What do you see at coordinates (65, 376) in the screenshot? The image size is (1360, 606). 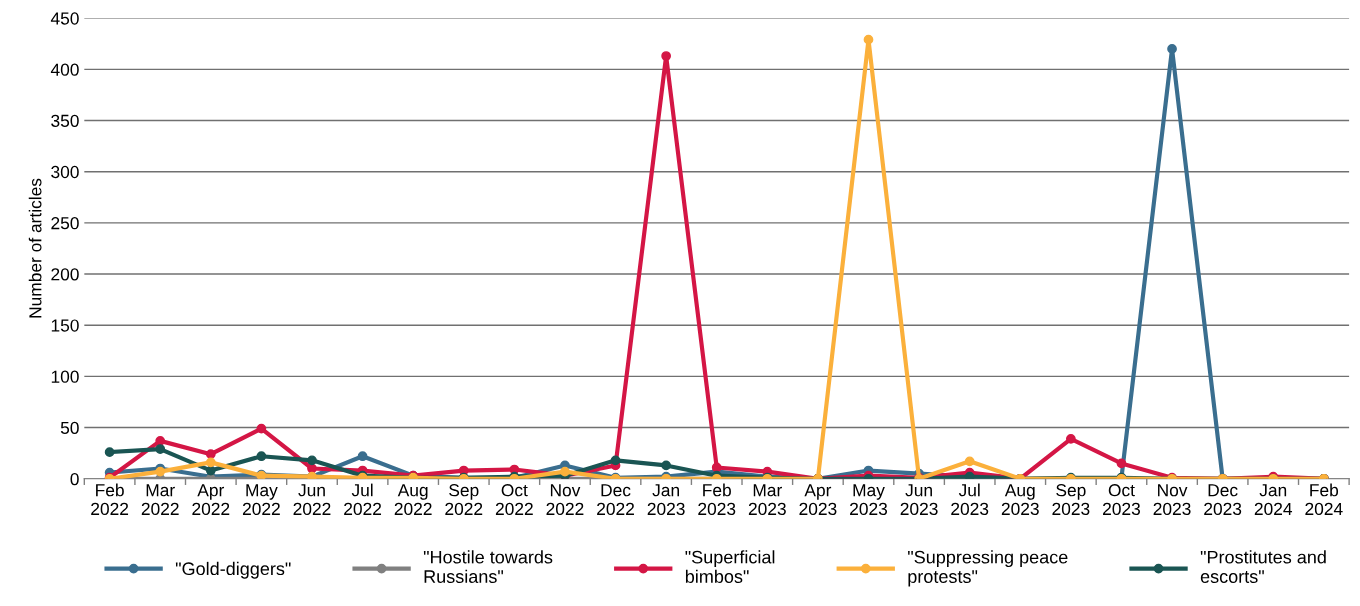 I see `y-tick-label: 100` at bounding box center [65, 376].